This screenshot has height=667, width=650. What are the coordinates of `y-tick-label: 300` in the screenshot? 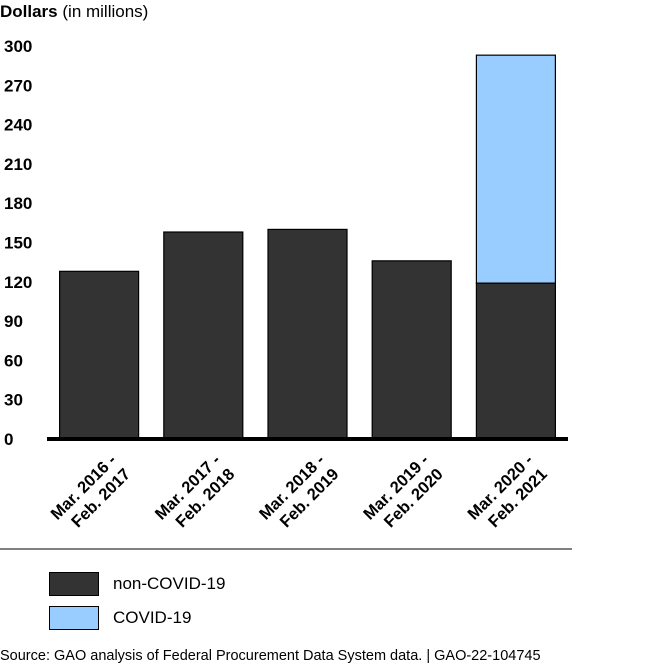 It's located at (18, 46).